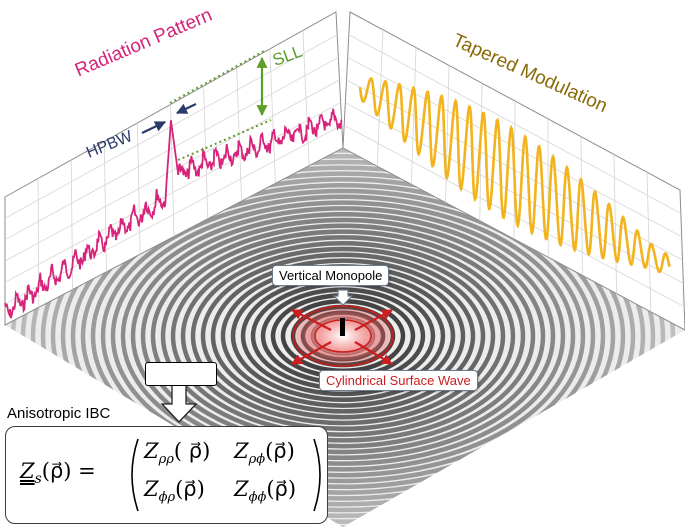 The height and width of the screenshot is (531, 685). I want to click on matrix-r2c1: Zϕρ(ρ⃗), so click(174, 491).